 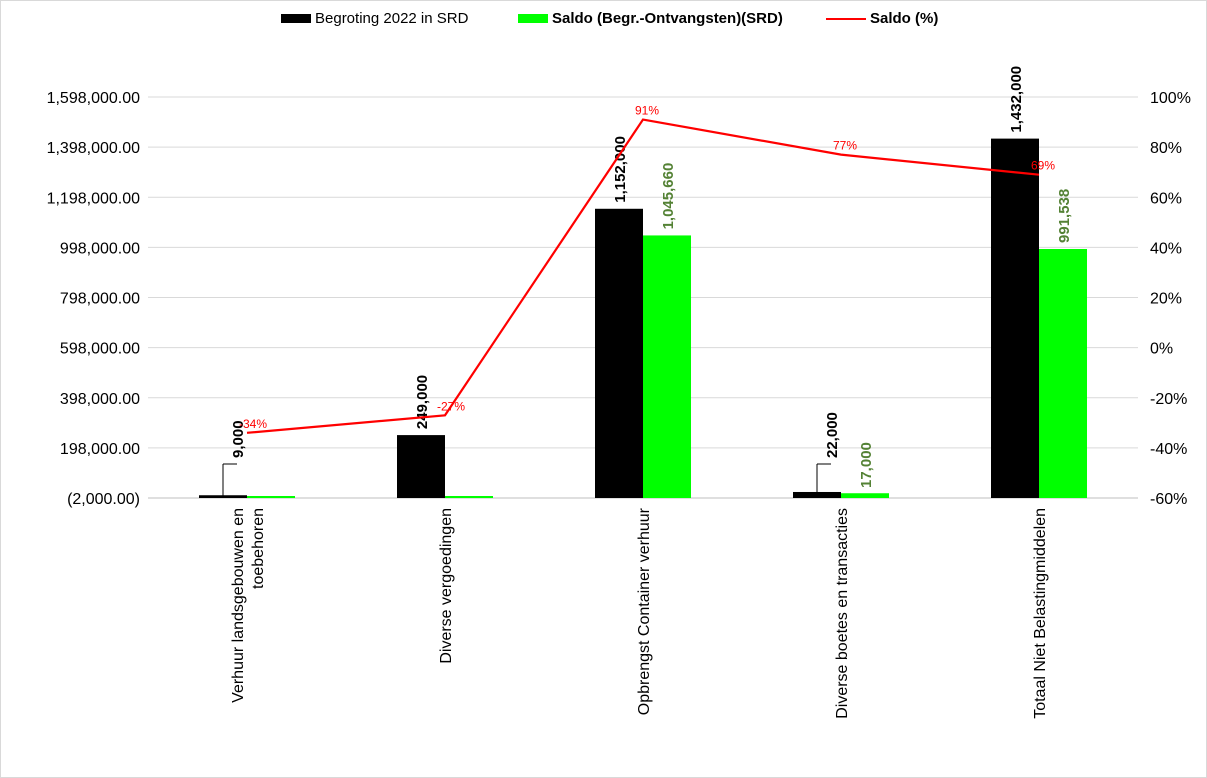 I want to click on legend-label-balance-pct: Saldo (%), so click(x=904, y=18).